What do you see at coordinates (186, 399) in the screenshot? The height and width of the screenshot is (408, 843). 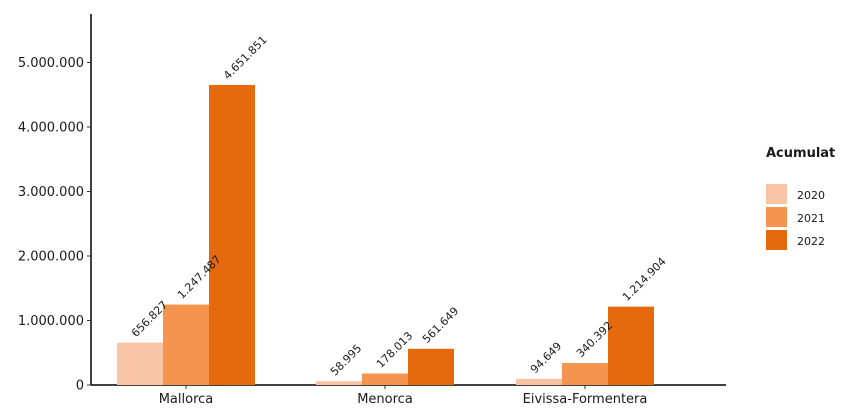 I see `x-tick-label: Mallorca` at bounding box center [186, 399].